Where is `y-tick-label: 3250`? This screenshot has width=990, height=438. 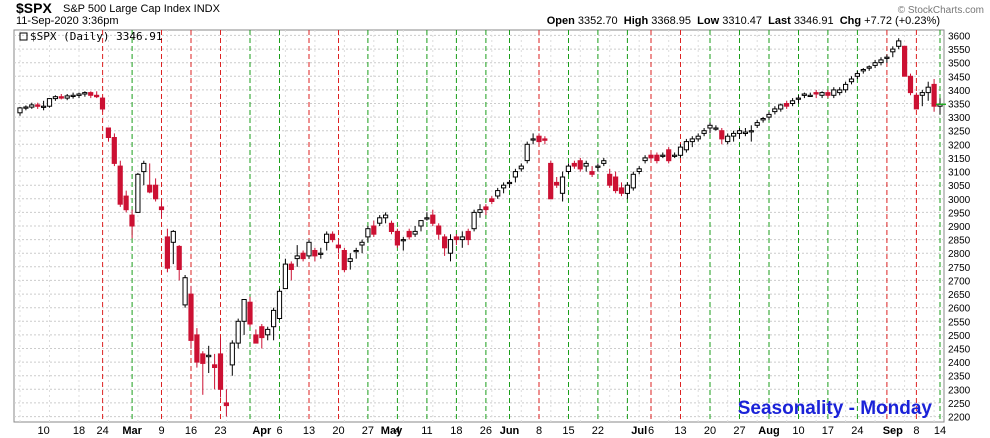 y-tick-label: 3250 is located at coordinates (959, 132).